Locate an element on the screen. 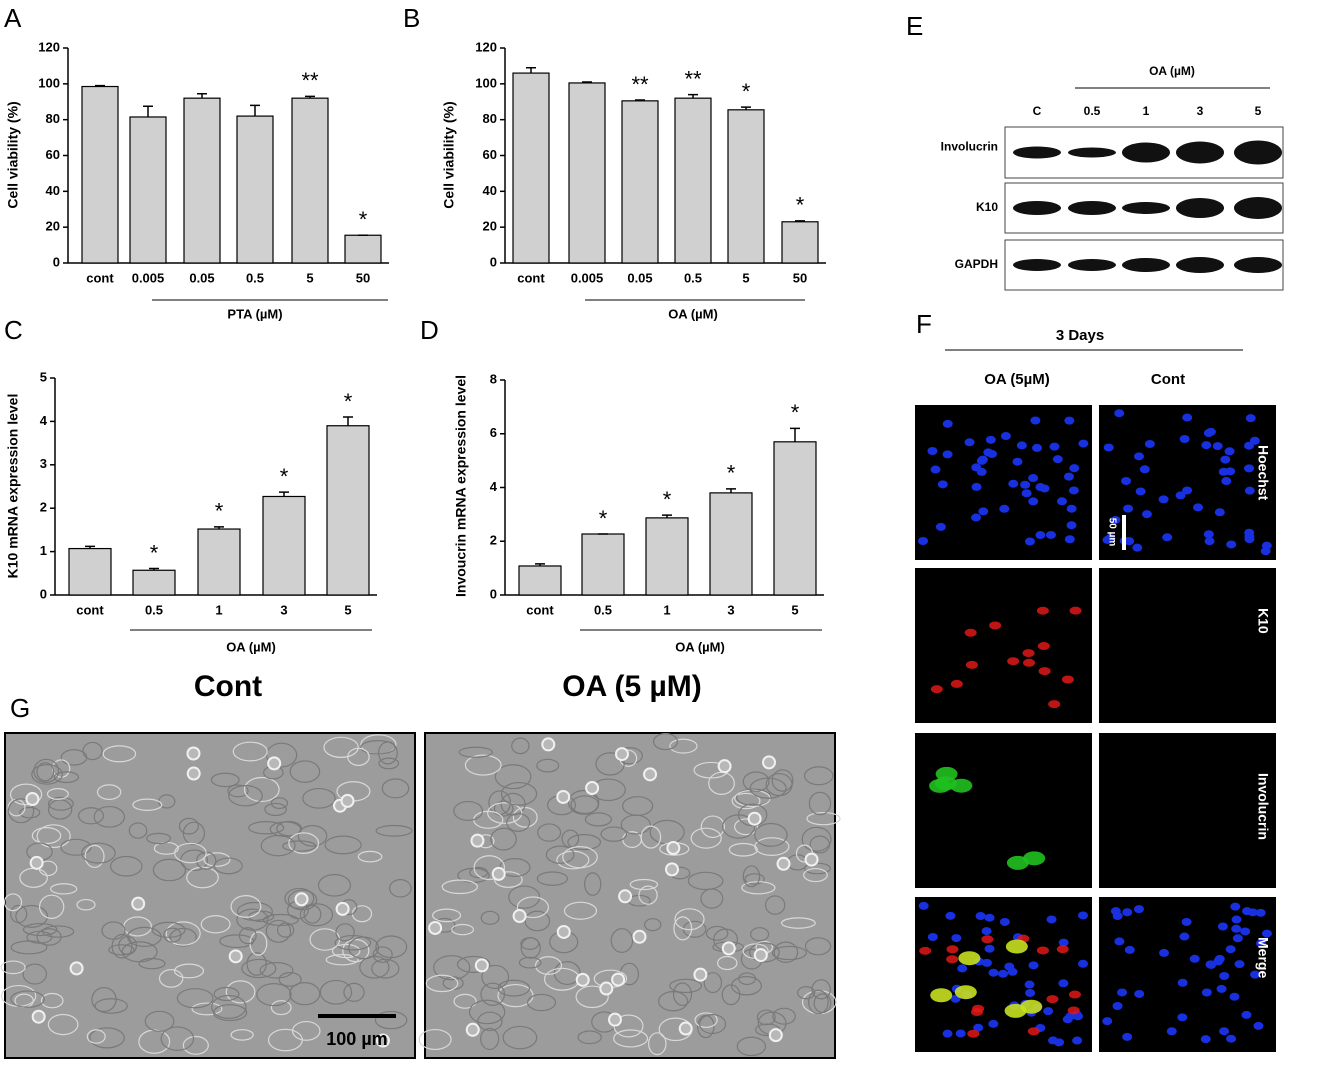  lane-label: 1 is located at coordinates (1146, 111).